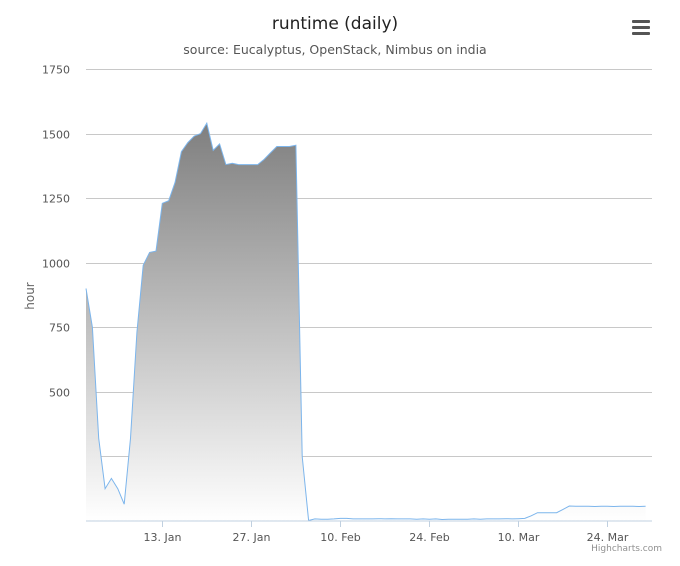  What do you see at coordinates (641, 29) in the screenshot?
I see `hamburger-menu-icon` at bounding box center [641, 29].